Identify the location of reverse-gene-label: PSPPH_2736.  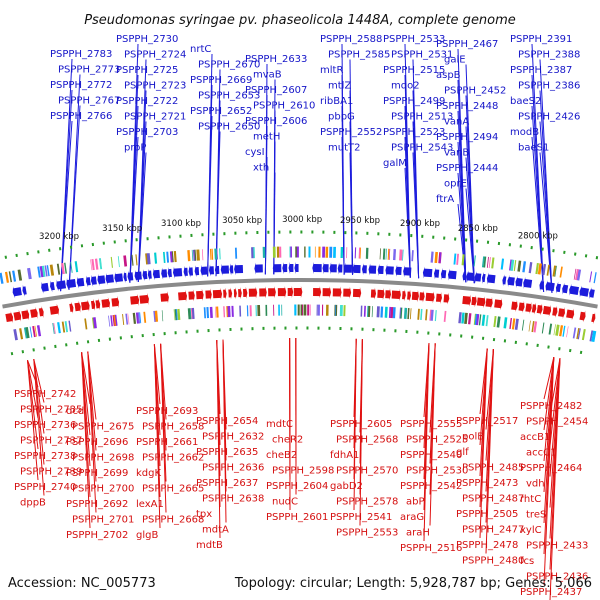
(45, 425).